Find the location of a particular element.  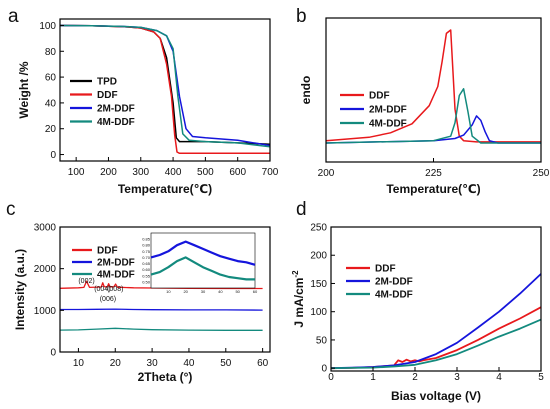

inset-x-tick-label: 30 is located at coordinates (203, 291).